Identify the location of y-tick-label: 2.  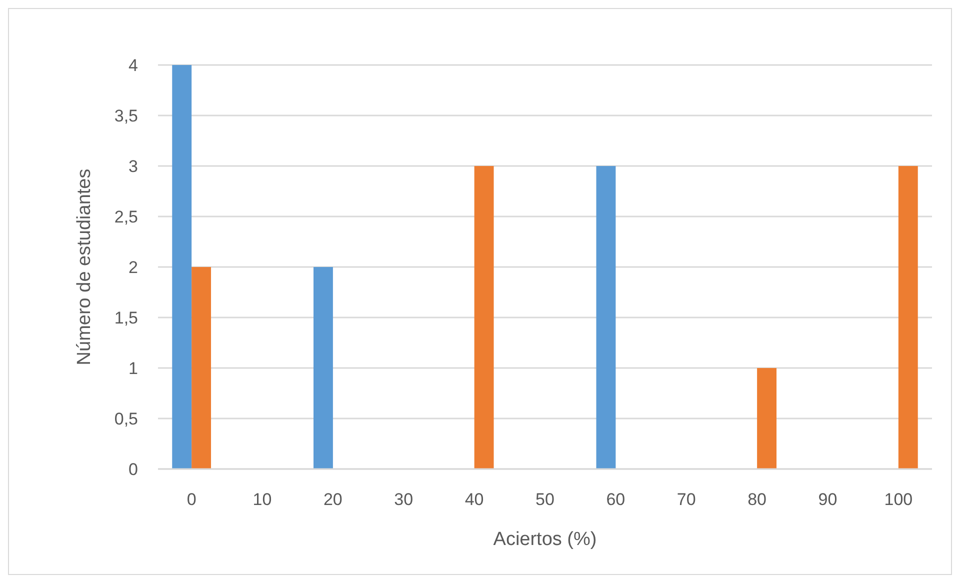
(133, 267).